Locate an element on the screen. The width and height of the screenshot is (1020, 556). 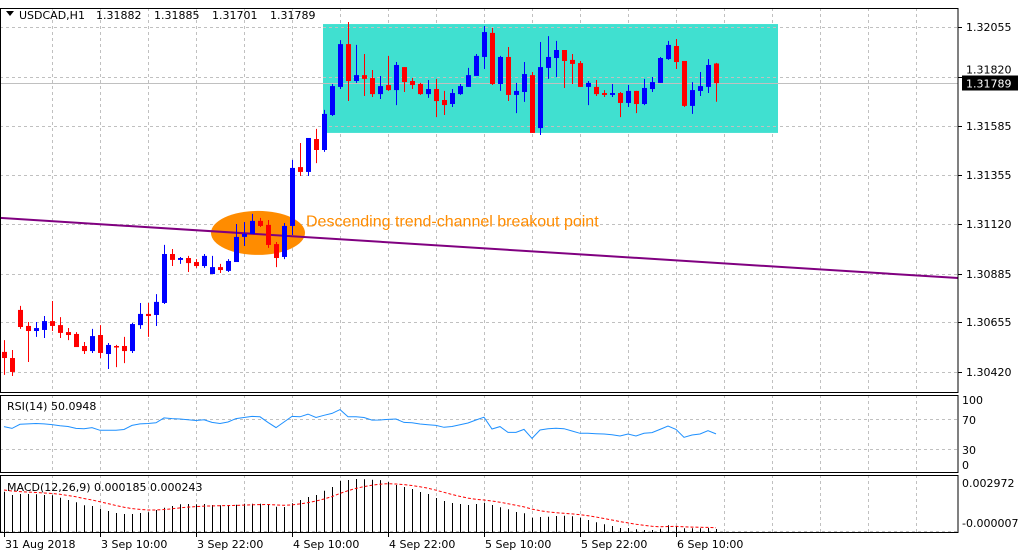
rsi-line is located at coordinates (360, 424).